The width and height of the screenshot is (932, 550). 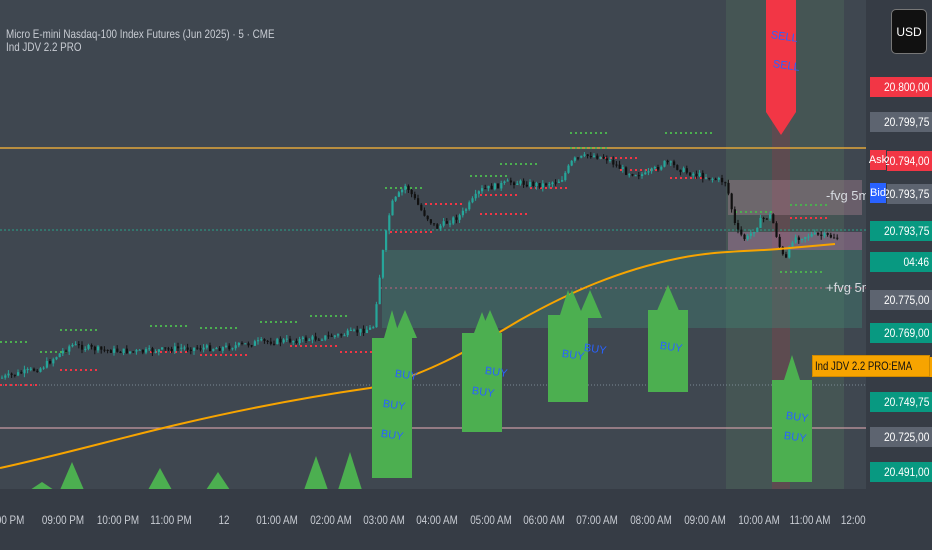 I want to click on ask-label: Ask, so click(x=878, y=160).